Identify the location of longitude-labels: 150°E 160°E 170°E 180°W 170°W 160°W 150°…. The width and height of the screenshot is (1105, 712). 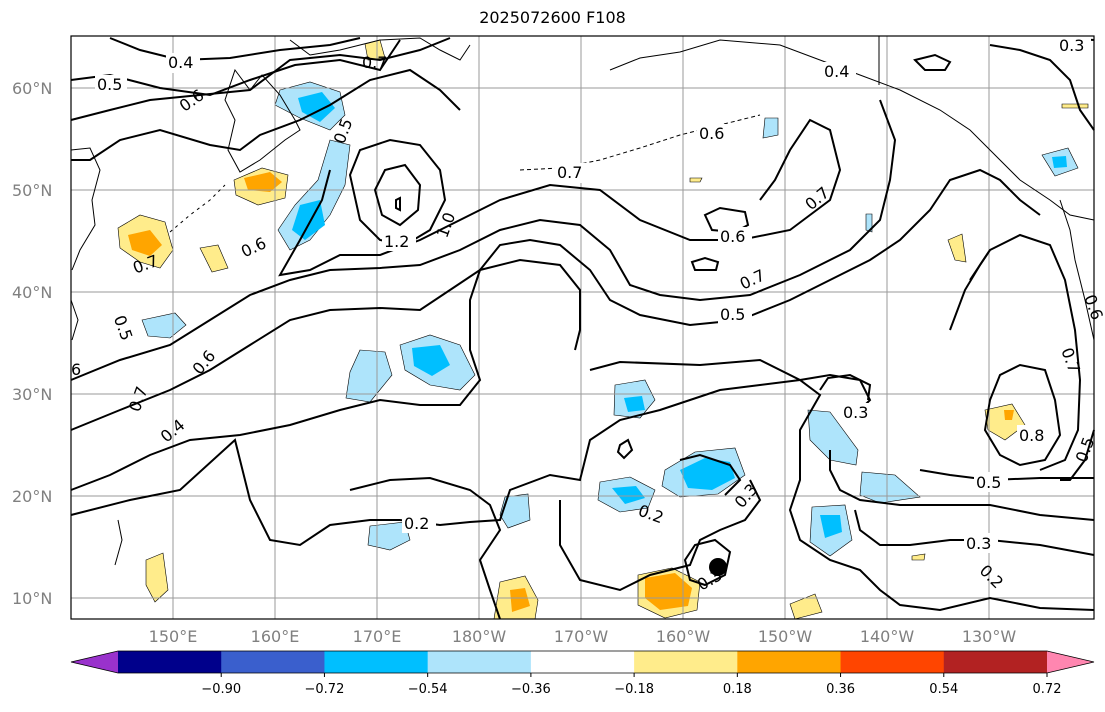
(583, 636).